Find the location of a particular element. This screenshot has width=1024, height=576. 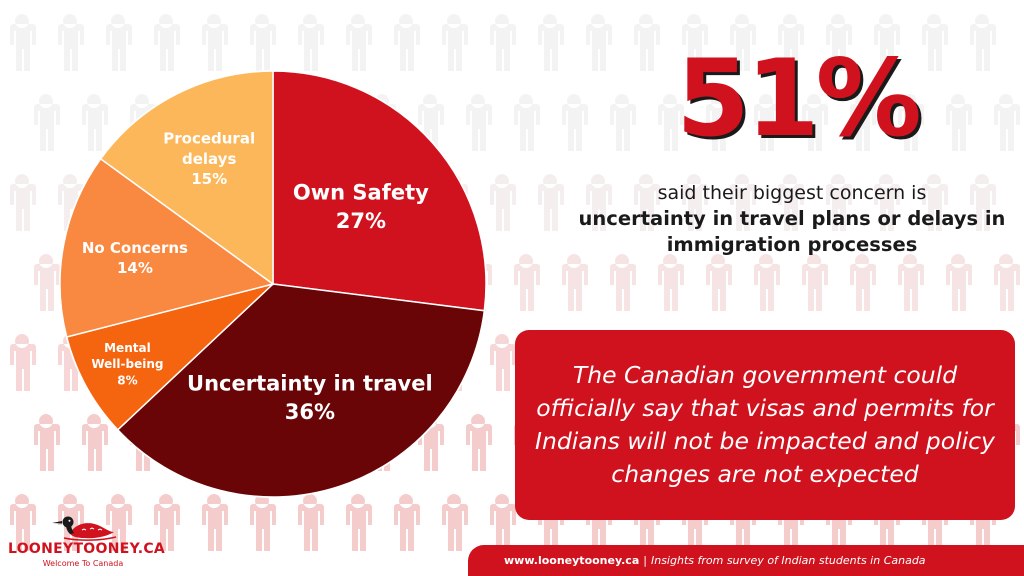

pie-label-own-safety: Own Safety 27% is located at coordinates (361, 207).